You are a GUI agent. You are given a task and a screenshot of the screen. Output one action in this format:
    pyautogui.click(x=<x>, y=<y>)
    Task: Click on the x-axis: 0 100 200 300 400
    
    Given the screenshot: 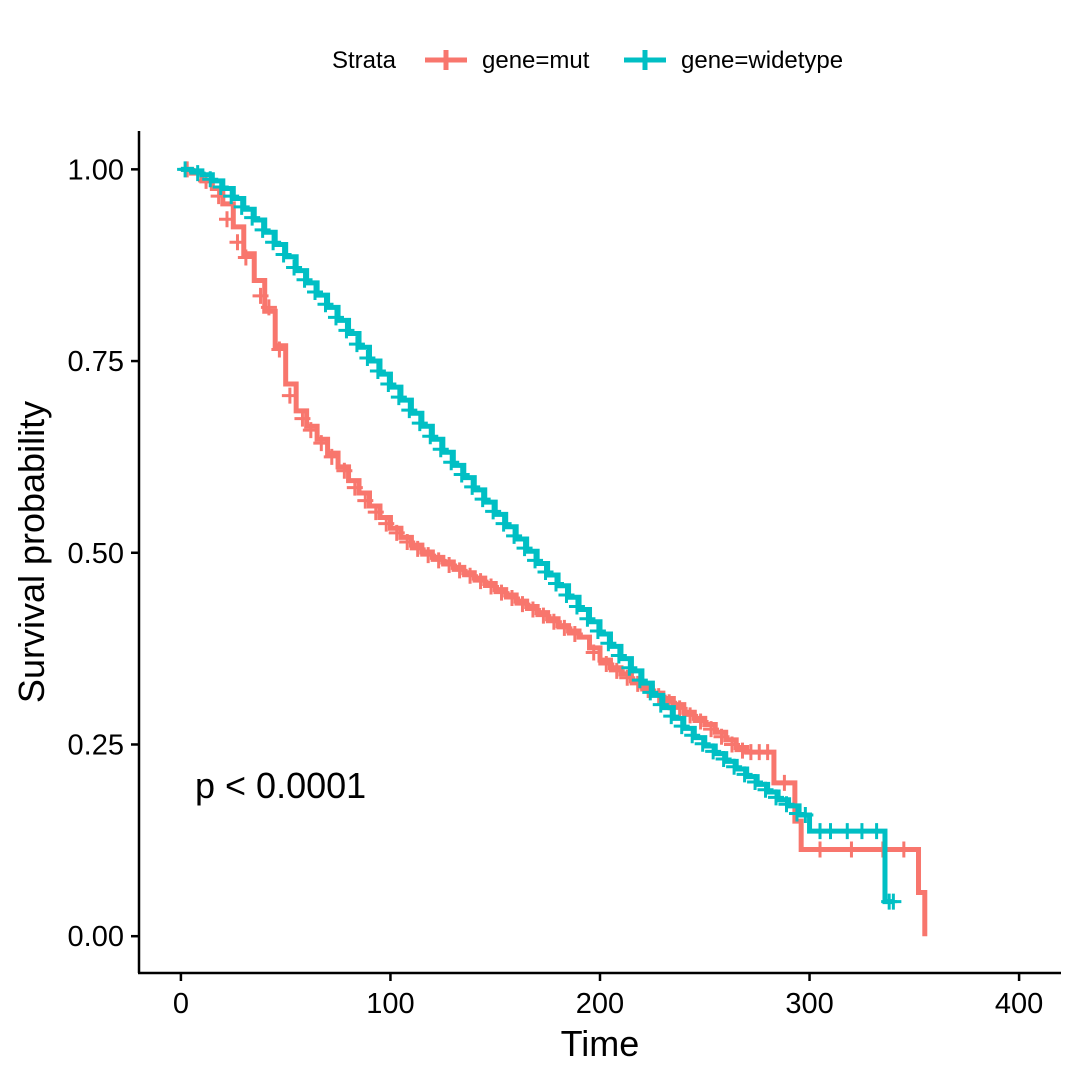 What is the action you would take?
    pyautogui.click(x=608, y=996)
    